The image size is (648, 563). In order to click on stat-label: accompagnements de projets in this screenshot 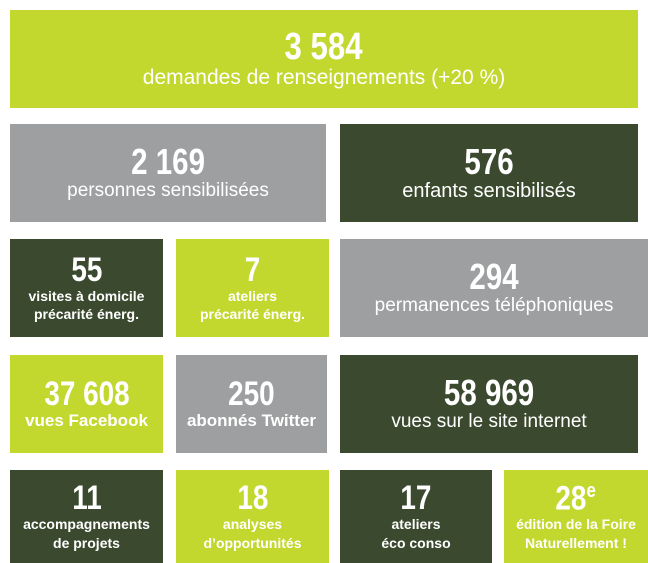, I will do `click(86, 533)`.